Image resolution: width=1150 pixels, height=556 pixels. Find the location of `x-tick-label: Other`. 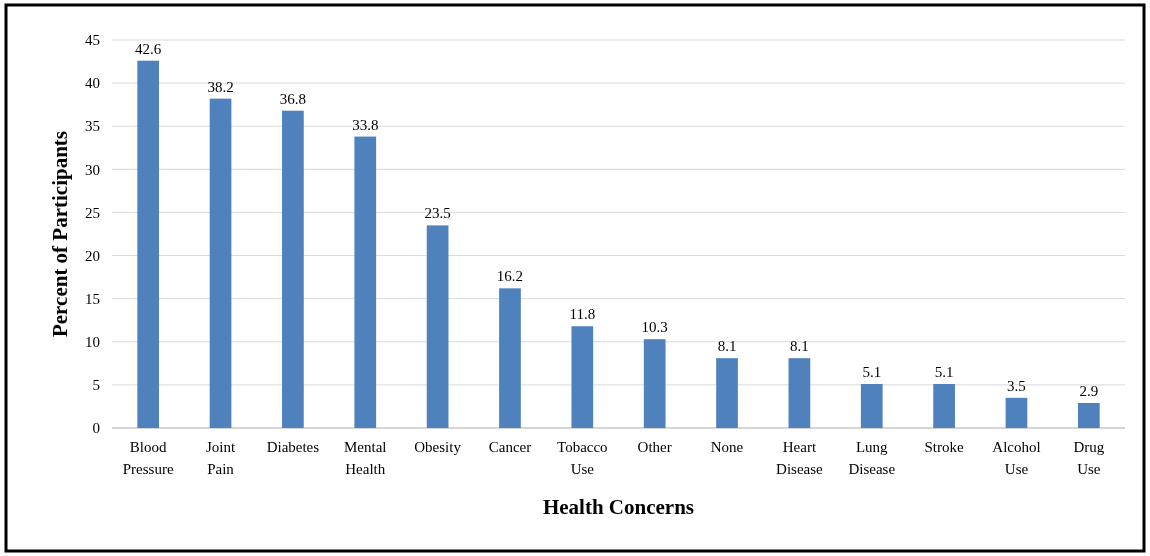

x-tick-label: Other is located at coordinates (654, 447).